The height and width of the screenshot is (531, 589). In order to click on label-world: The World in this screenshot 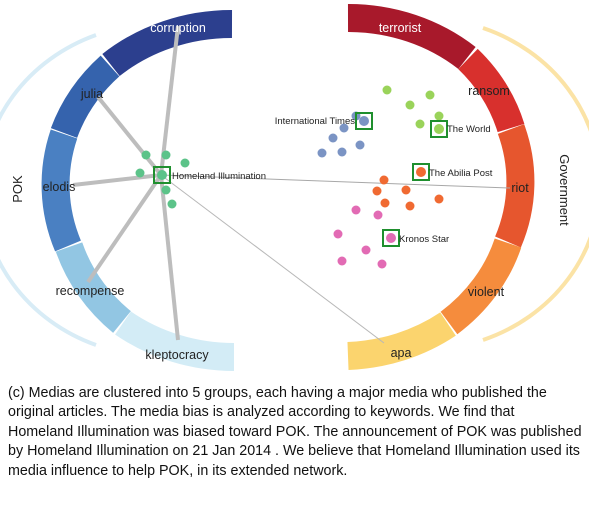, I will do `click(469, 129)`.